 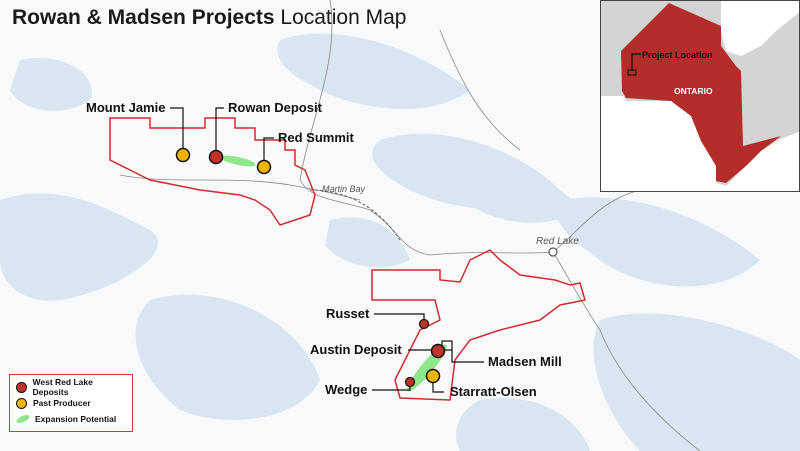 What do you see at coordinates (557, 241) in the screenshot?
I see `label-red-lake: Red Lake` at bounding box center [557, 241].